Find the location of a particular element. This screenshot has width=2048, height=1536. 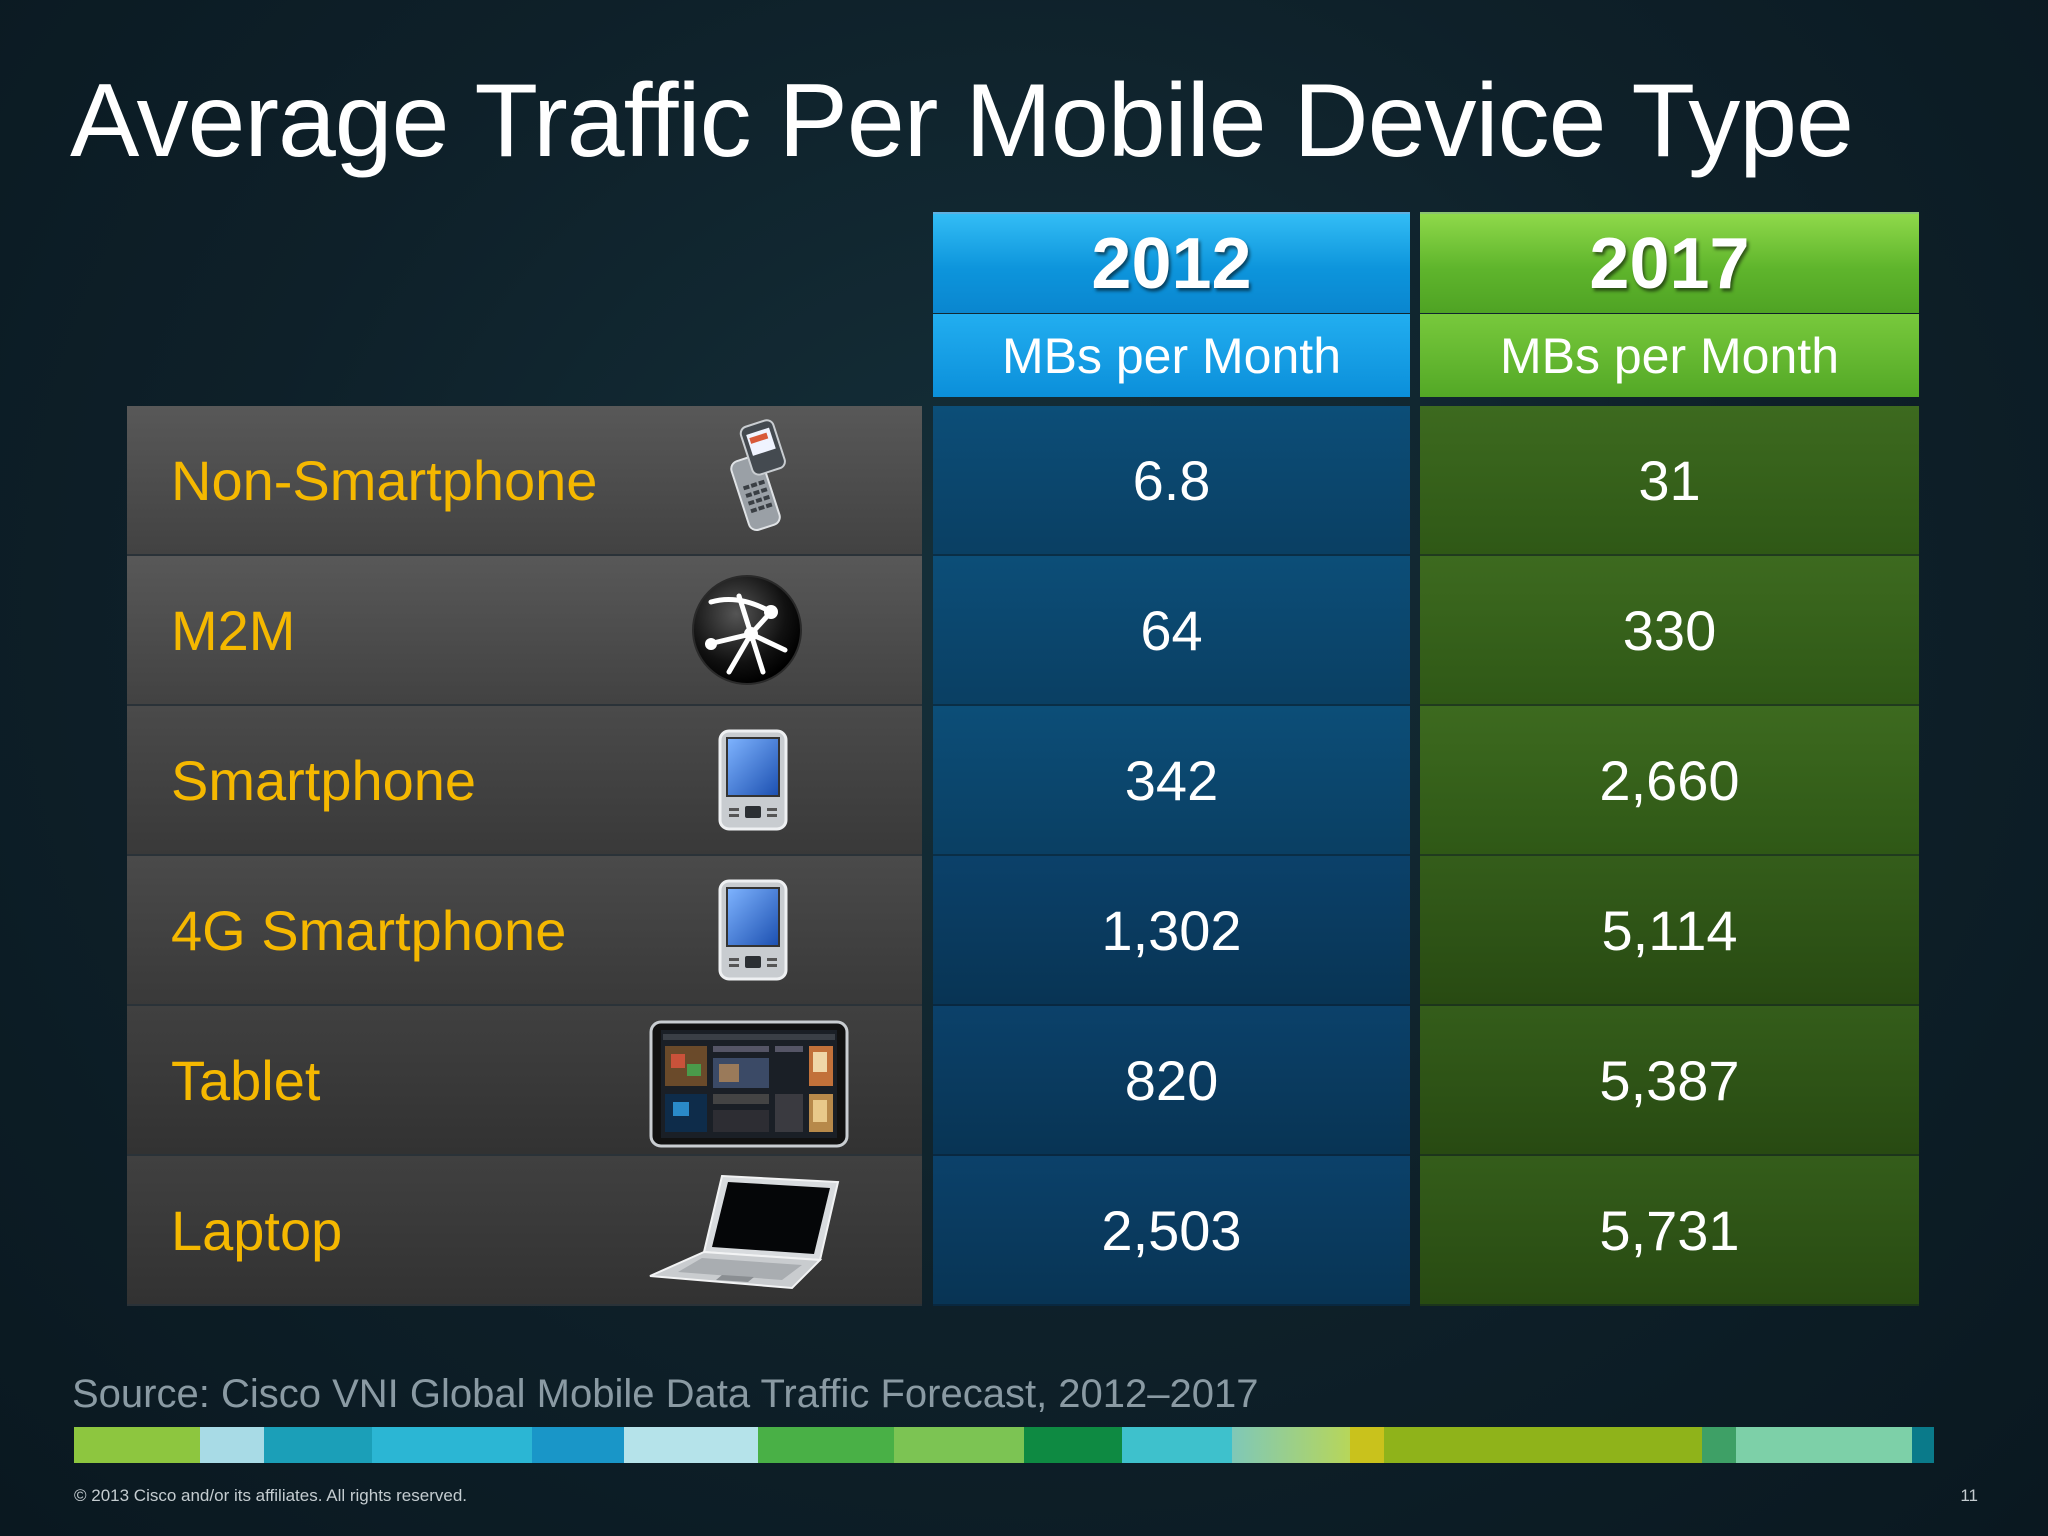

color-stripe is located at coordinates (1024, 1445).